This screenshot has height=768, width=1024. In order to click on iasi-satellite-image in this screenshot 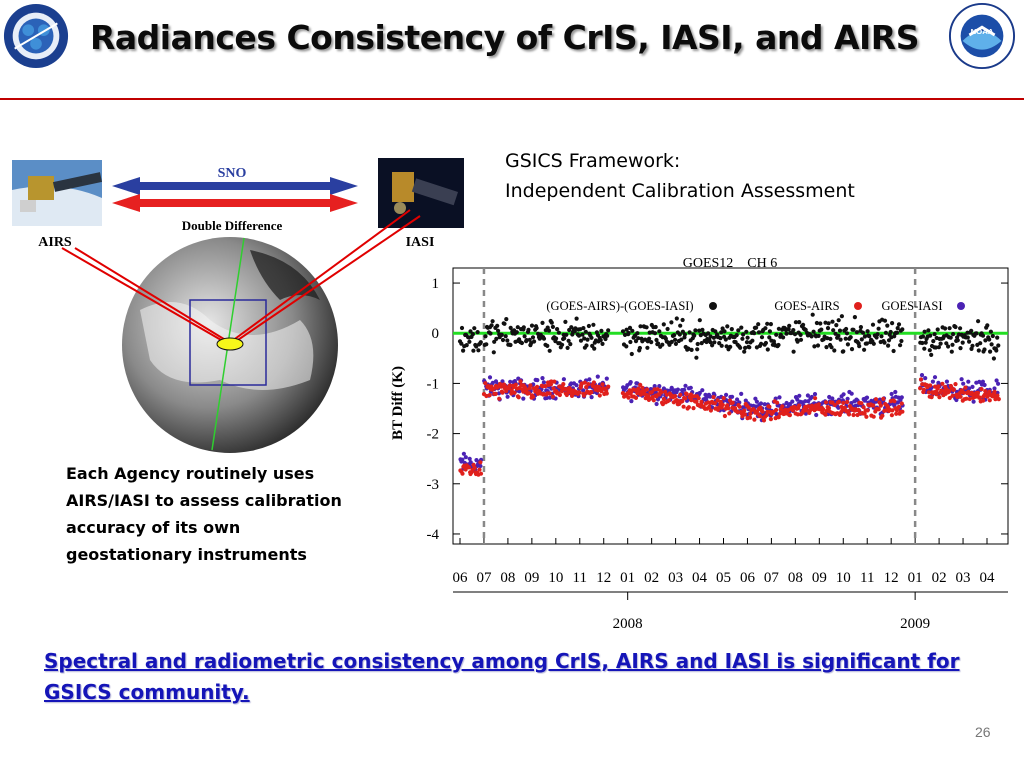, I will do `click(421, 193)`.